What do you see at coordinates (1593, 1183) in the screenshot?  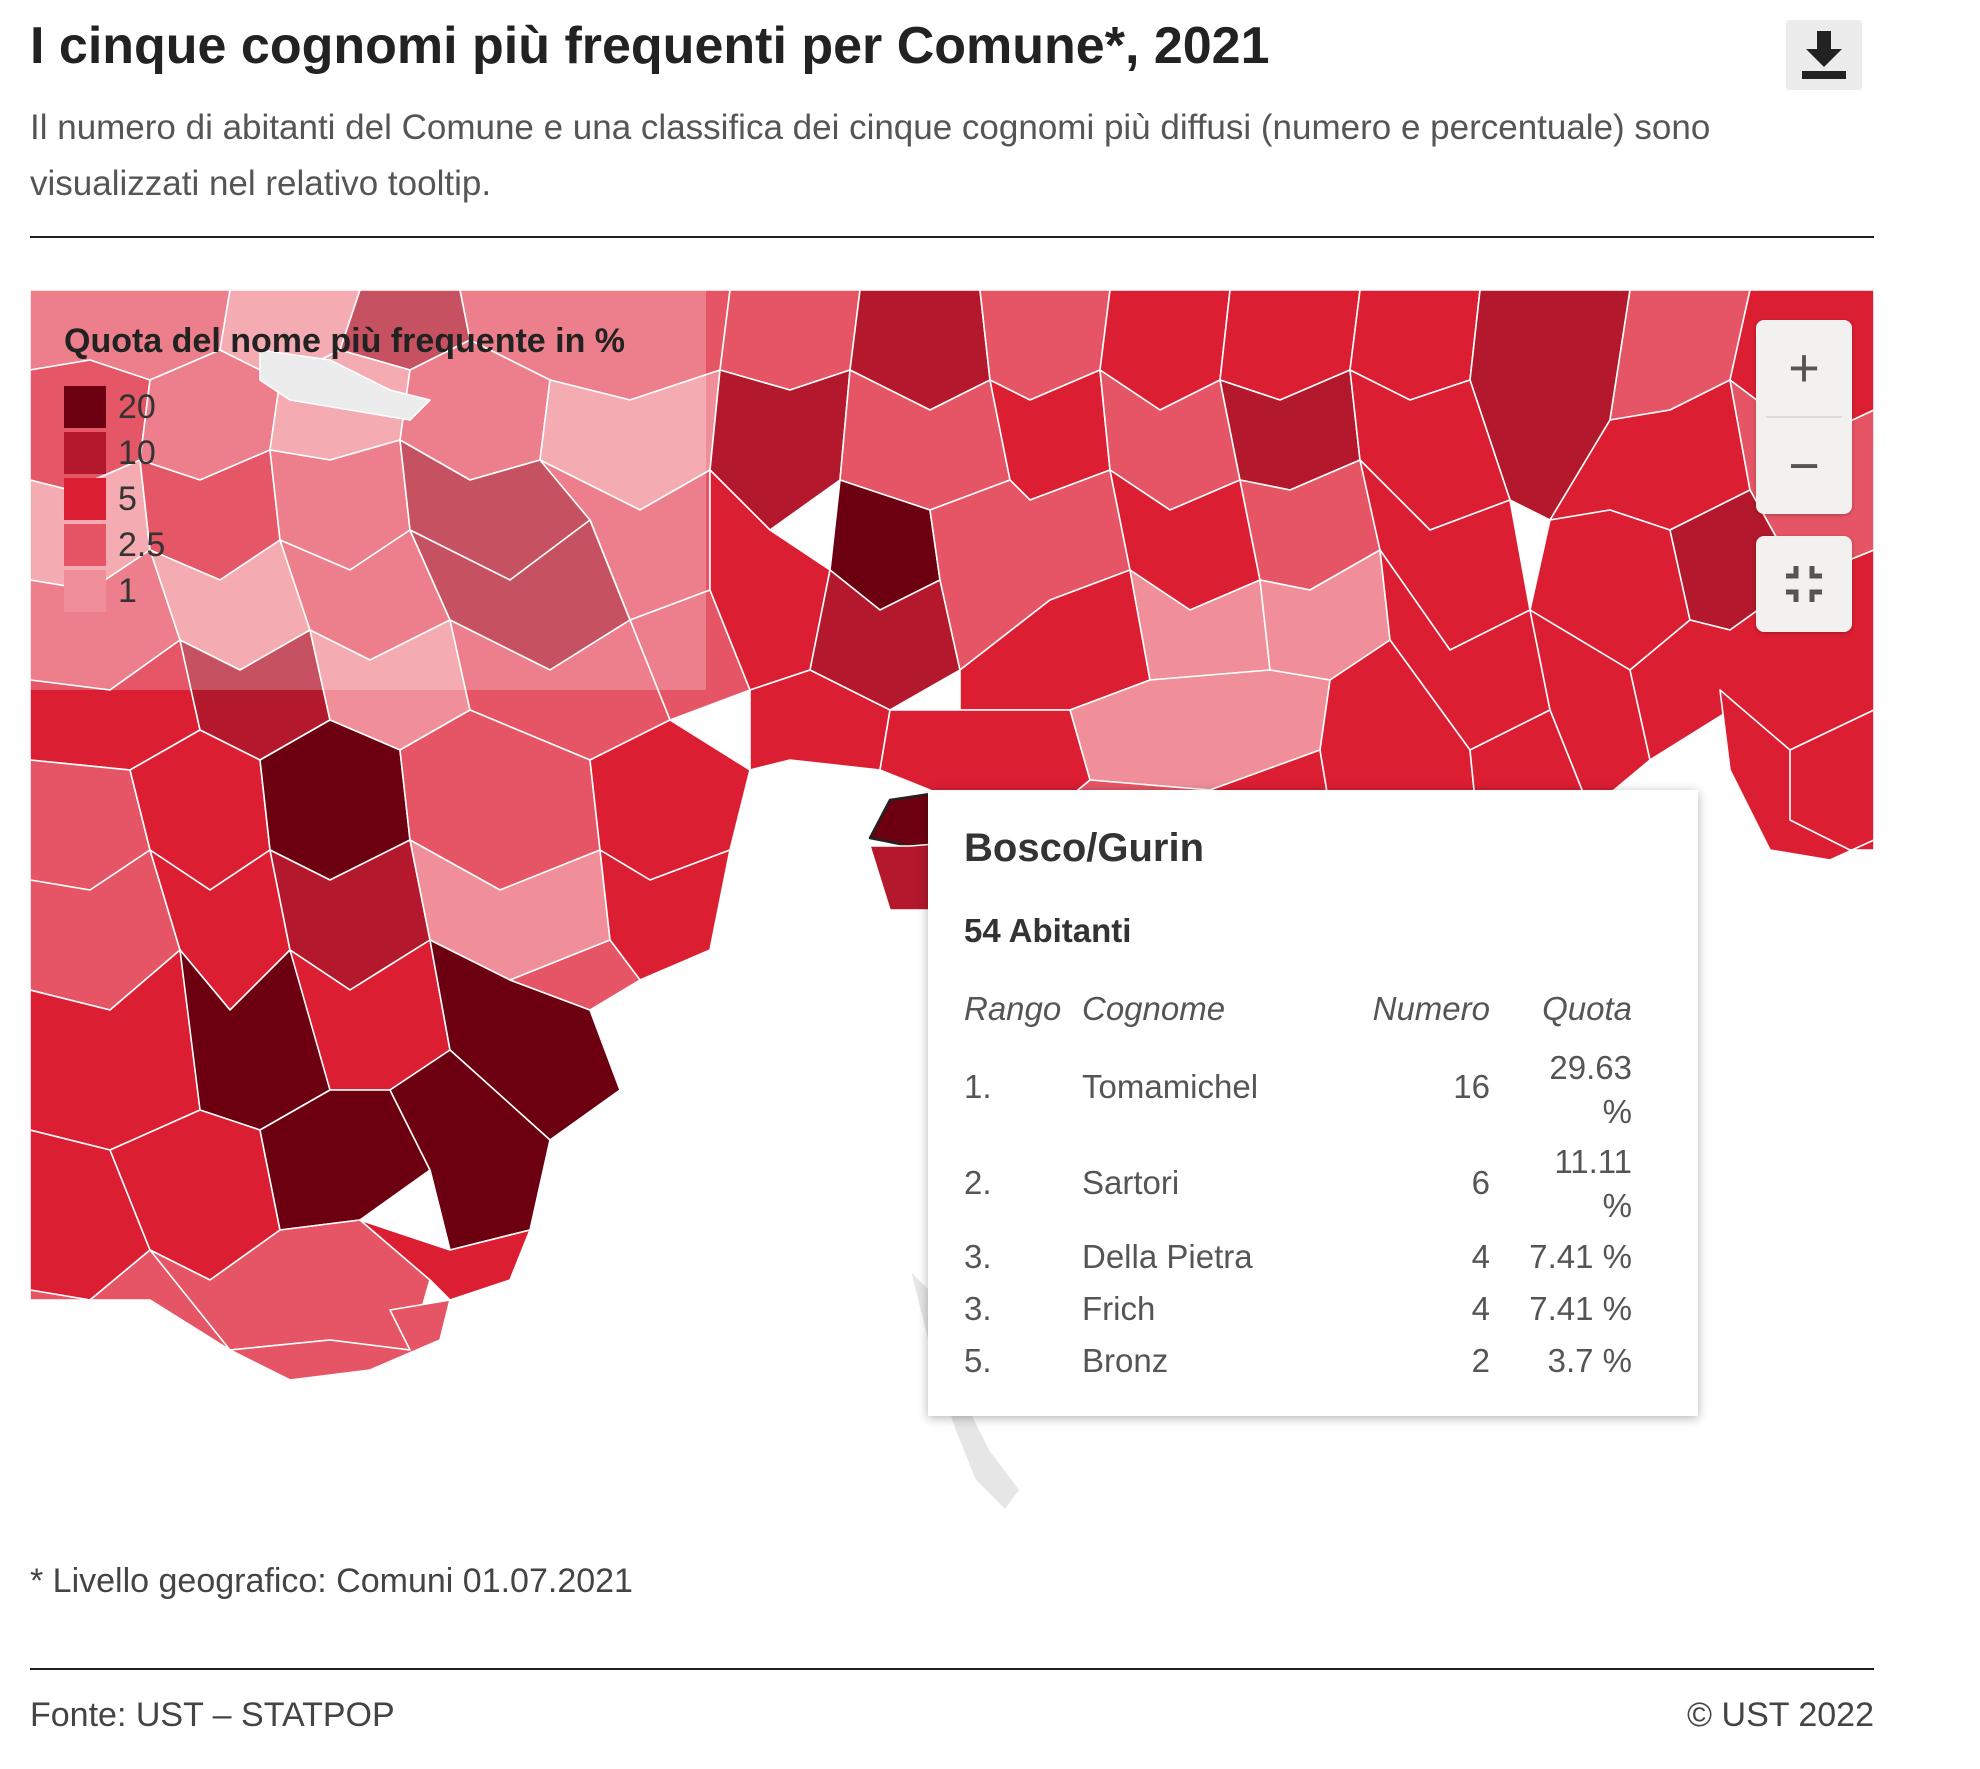 I see `tooltip-share: 11.11 %` at bounding box center [1593, 1183].